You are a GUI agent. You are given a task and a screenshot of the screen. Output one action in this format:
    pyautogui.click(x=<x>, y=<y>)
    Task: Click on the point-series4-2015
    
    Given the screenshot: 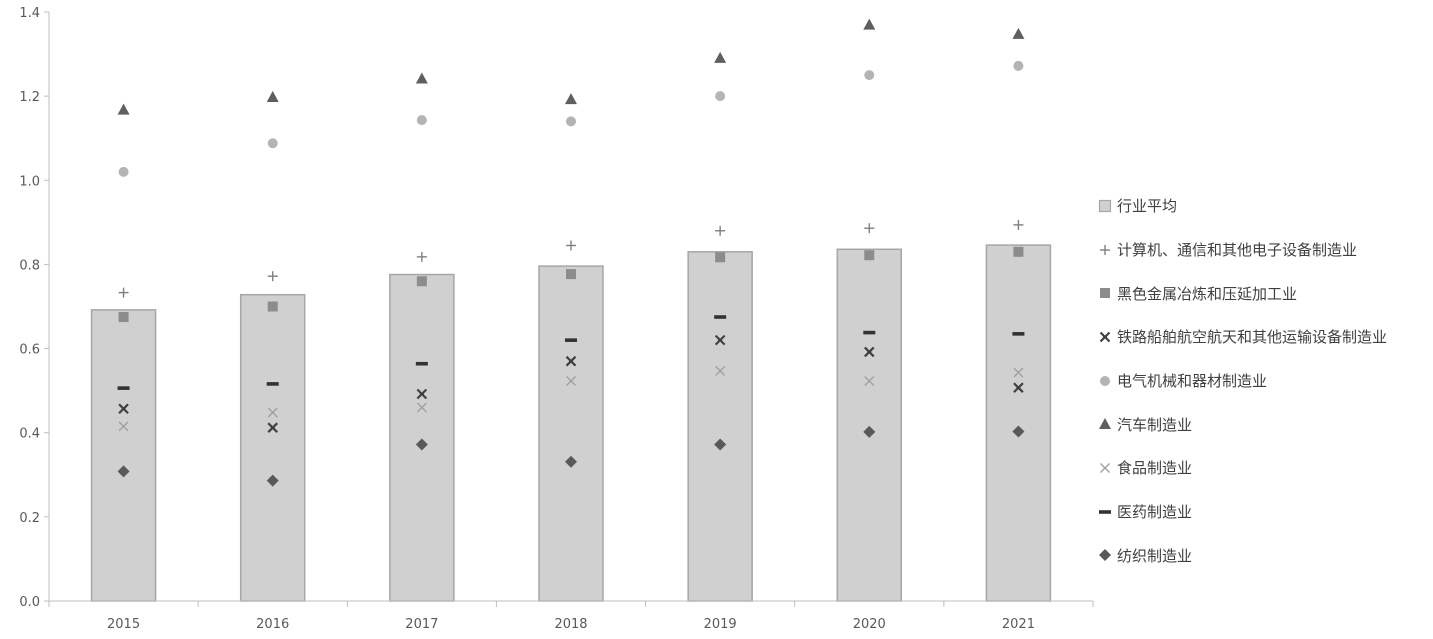 What is the action you would take?
    pyautogui.click(x=123, y=109)
    